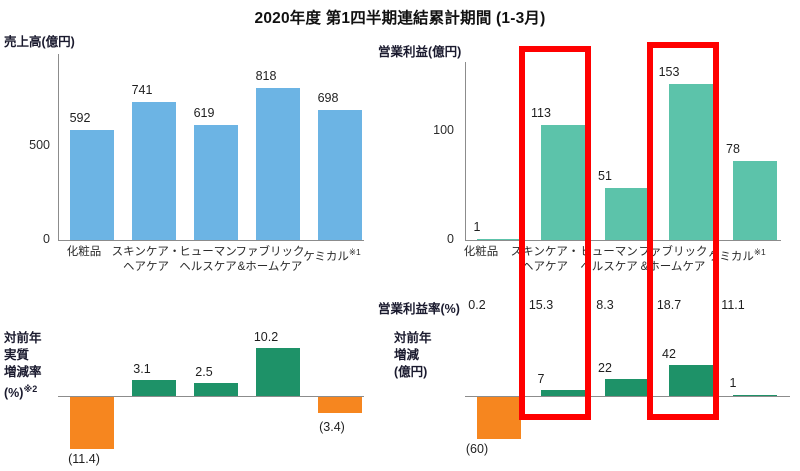 This screenshot has height=471, width=800. I want to click on change-value-3: 42, so click(669, 354).